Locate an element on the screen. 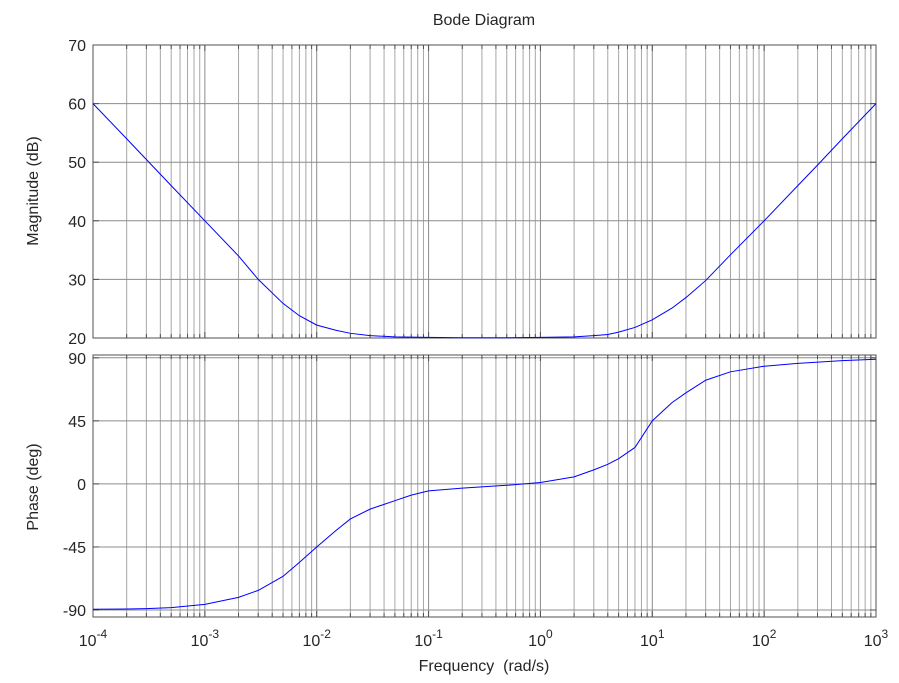  phase-y-axis-label: Phase (deg) is located at coordinates (33, 486).